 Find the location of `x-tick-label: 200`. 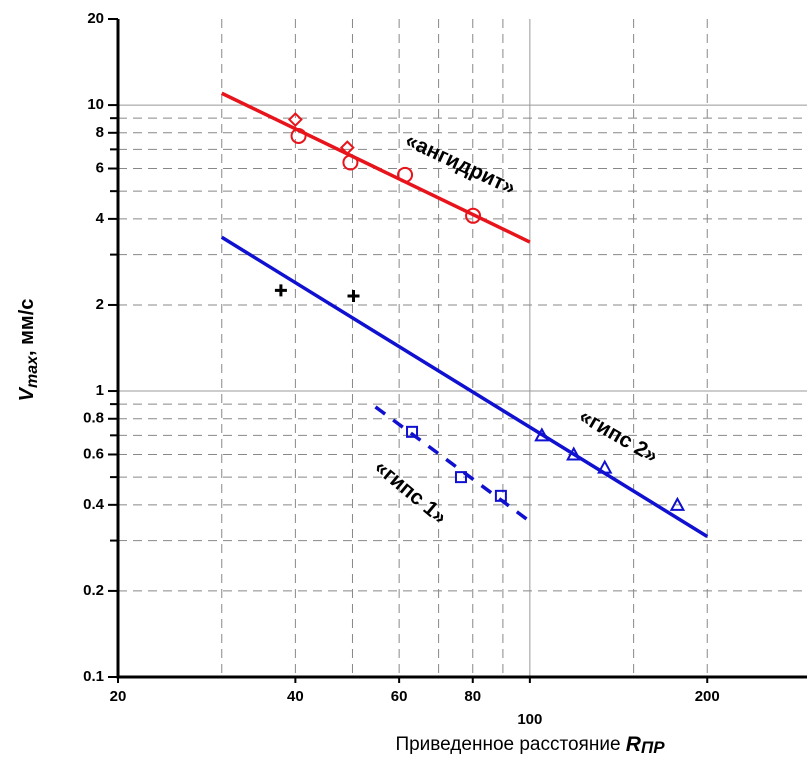

x-tick-label: 200 is located at coordinates (707, 696).